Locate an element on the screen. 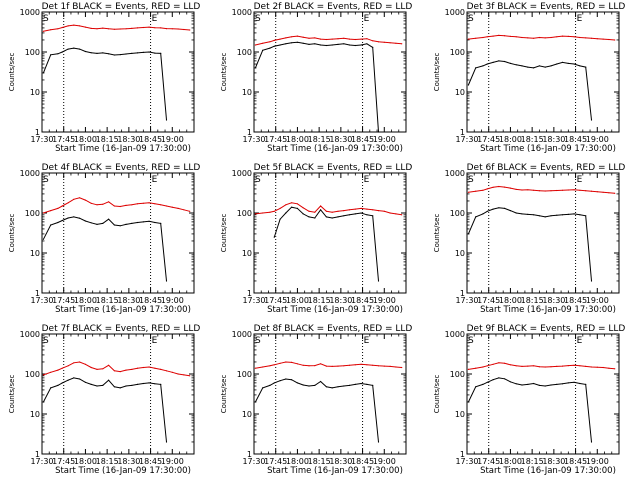 The width and height of the screenshot is (640, 480). x-tick-label: 18:45 is located at coordinates (575, 139).